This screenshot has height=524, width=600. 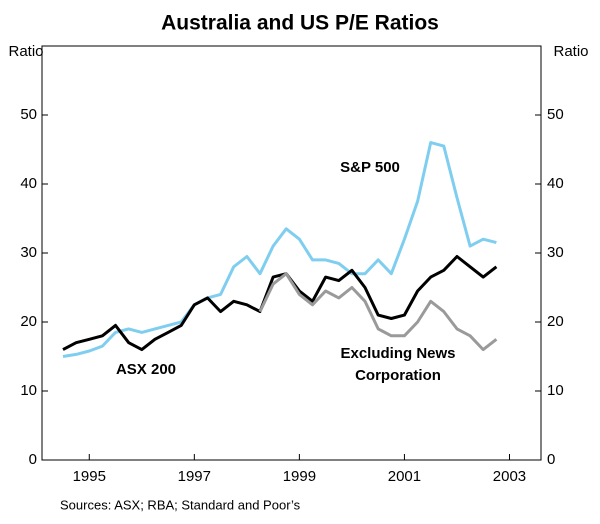 What do you see at coordinates (89, 476) in the screenshot?
I see `x-tick-label: 1995` at bounding box center [89, 476].